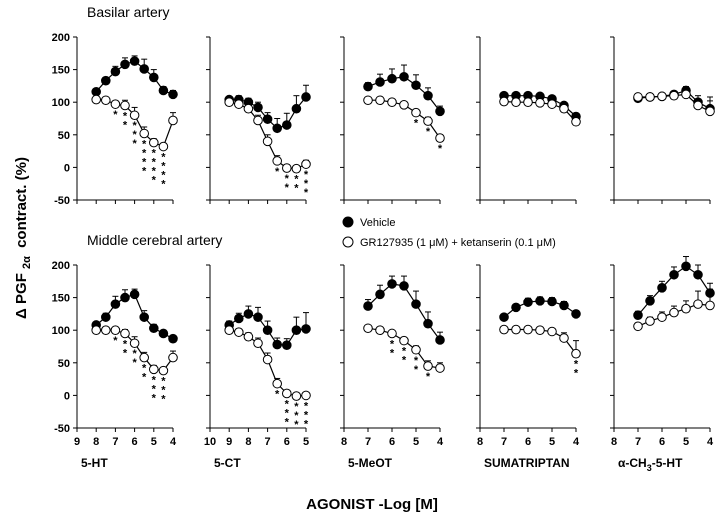 The image size is (718, 519). Describe the element at coordinates (257, 367) in the screenshot. I see `panel-5-ct-r1: 10 9 8 7 6 55-CT**********` at that location.